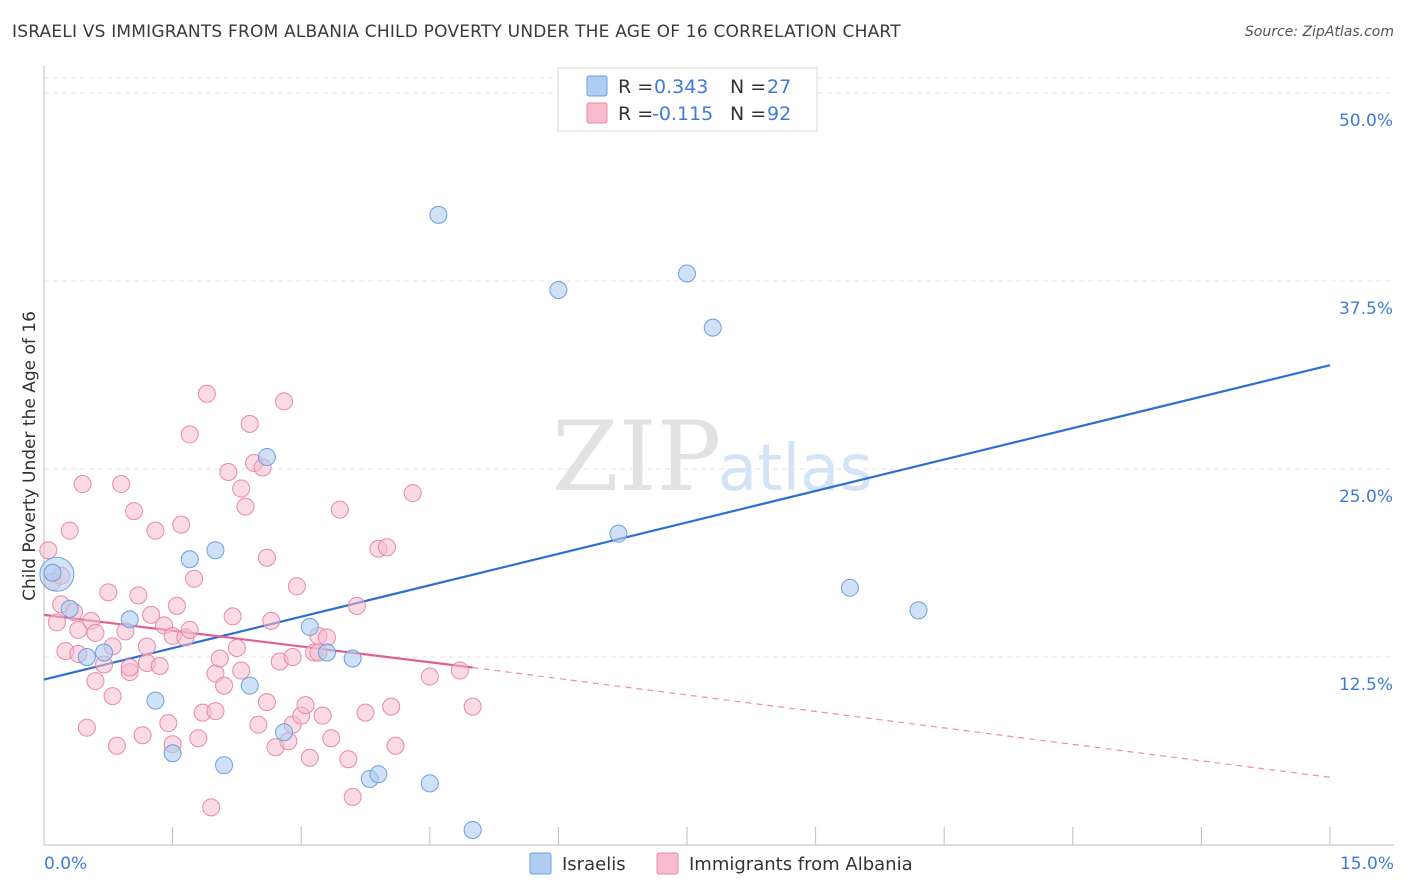 The width and height of the screenshot is (1406, 892). I want to click on legend-n-value: 92, so click(779, 114).